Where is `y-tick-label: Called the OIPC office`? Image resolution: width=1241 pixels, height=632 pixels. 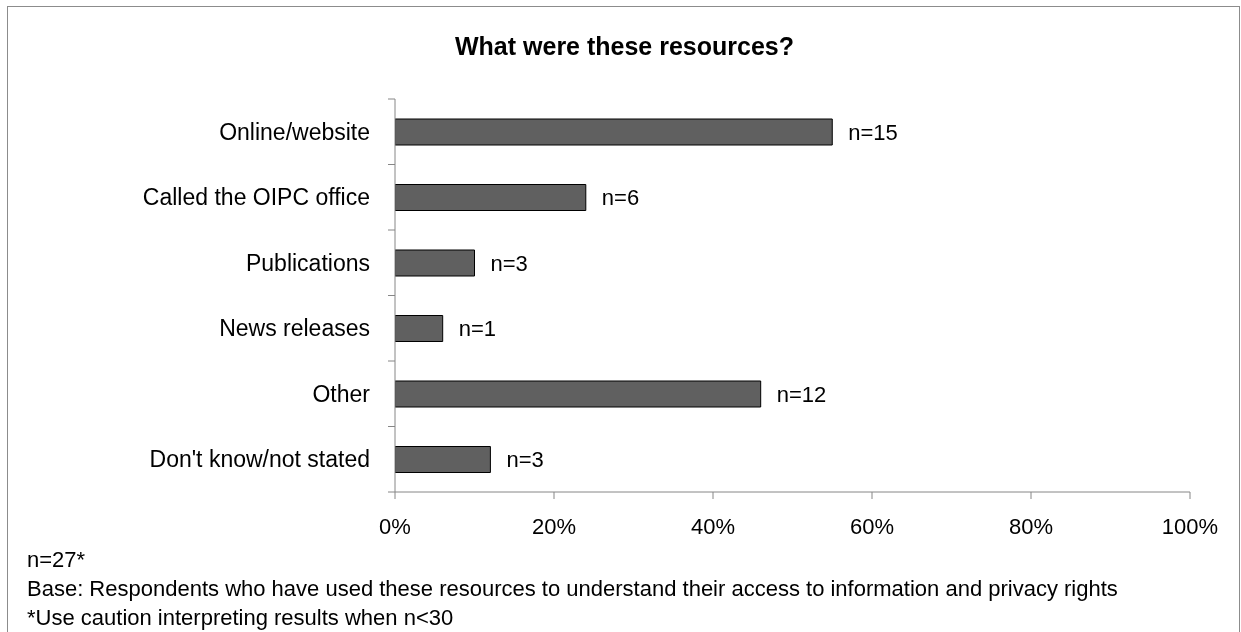 y-tick-label: Called the OIPC office is located at coordinates (256, 197).